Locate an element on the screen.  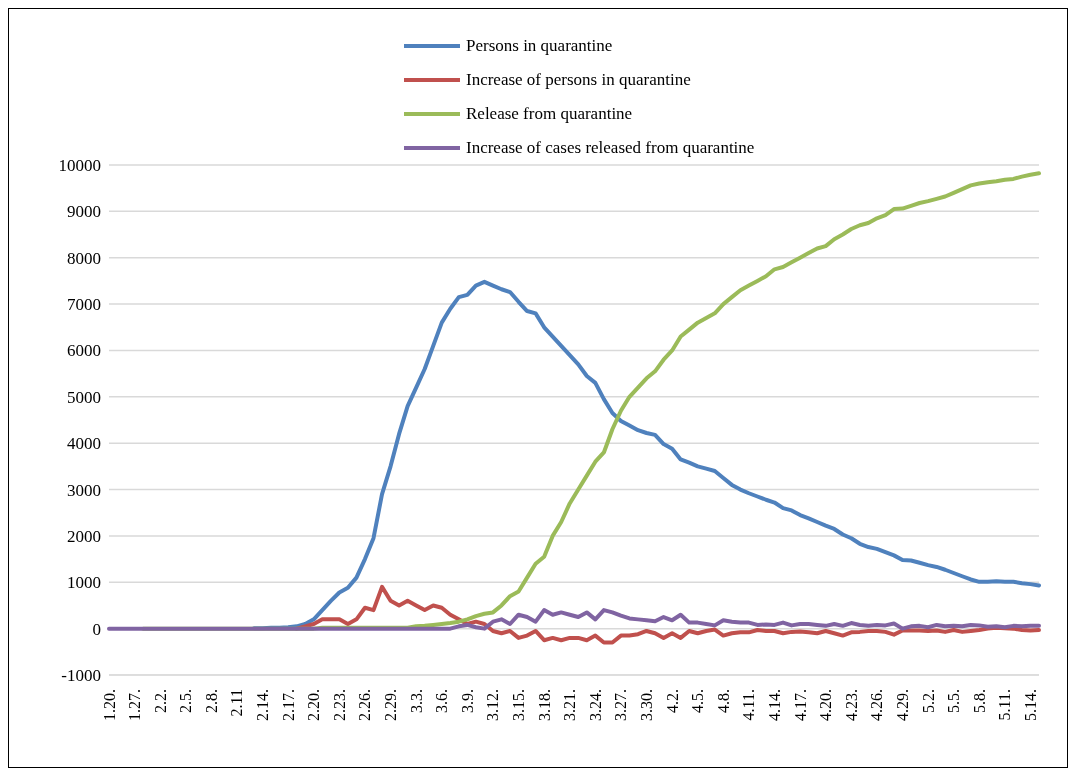
y-tick-label: 2000 is located at coordinates (84, 536).